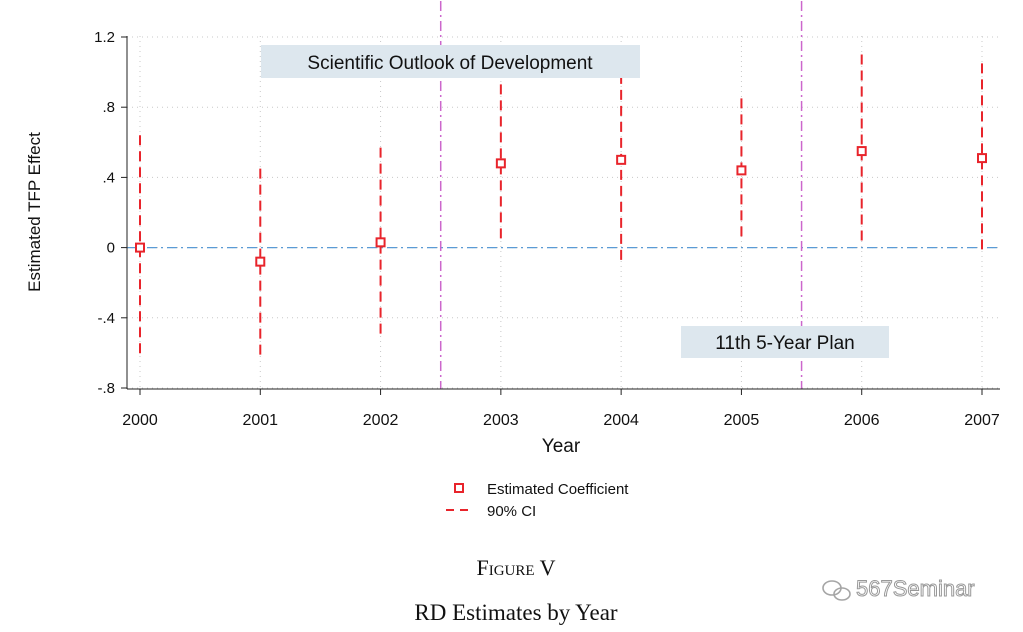 The height and width of the screenshot is (632, 1023). Describe the element at coordinates (108, 107) in the screenshot. I see `y-tick-label-1: .8` at that location.